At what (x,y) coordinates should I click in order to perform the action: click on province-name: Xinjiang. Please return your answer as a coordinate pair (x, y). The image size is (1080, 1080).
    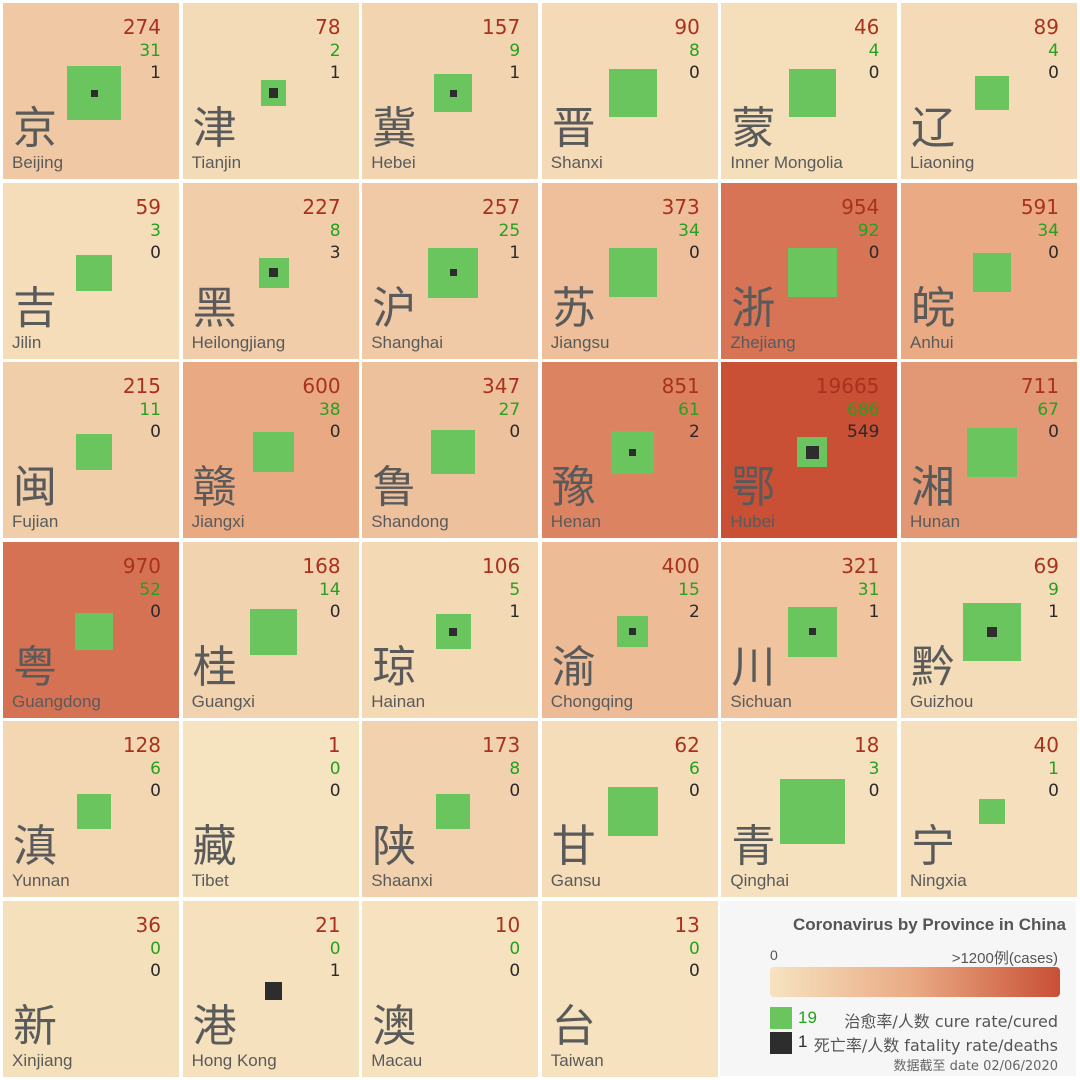
    Looking at the image, I should click on (42, 1060).